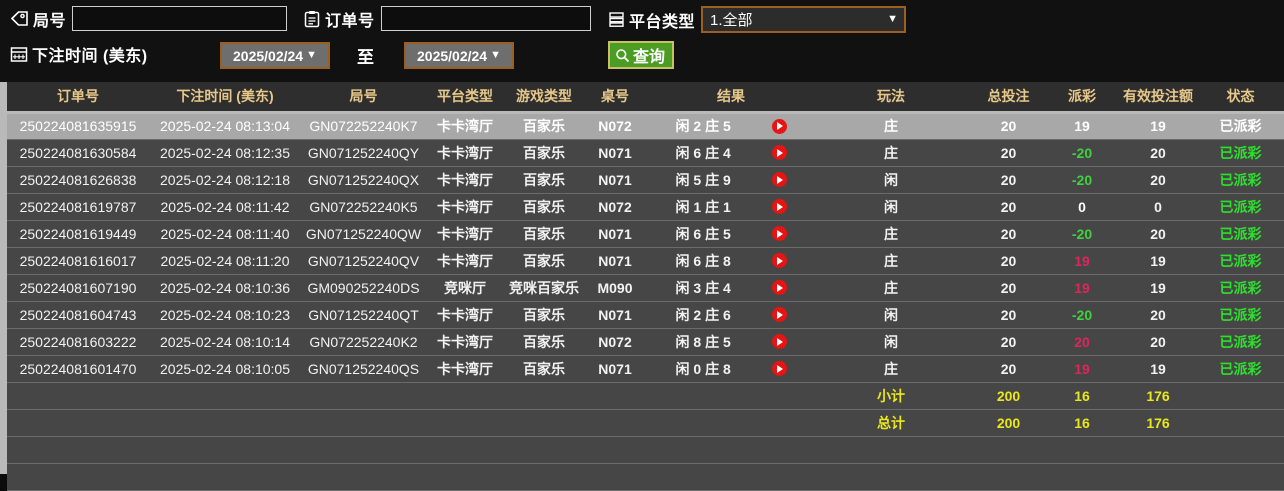 This screenshot has width=1284, height=491. I want to click on clipboard-icon, so click(312, 19).